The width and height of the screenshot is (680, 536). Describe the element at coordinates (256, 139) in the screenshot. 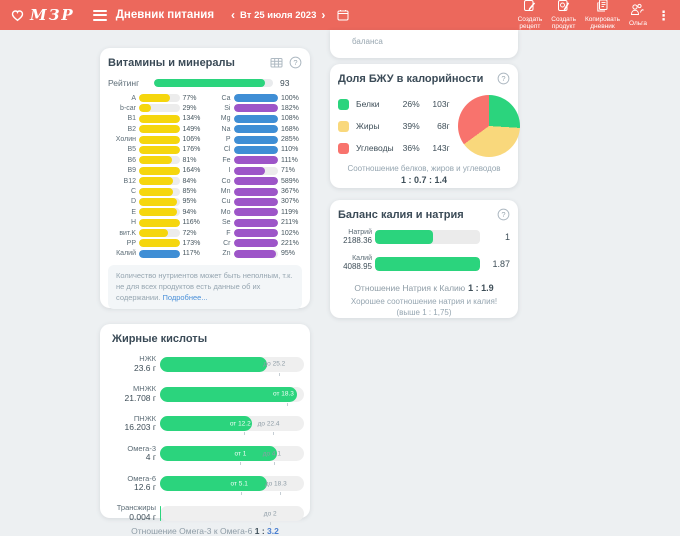

I see `vitamin-row: P 285%` at that location.